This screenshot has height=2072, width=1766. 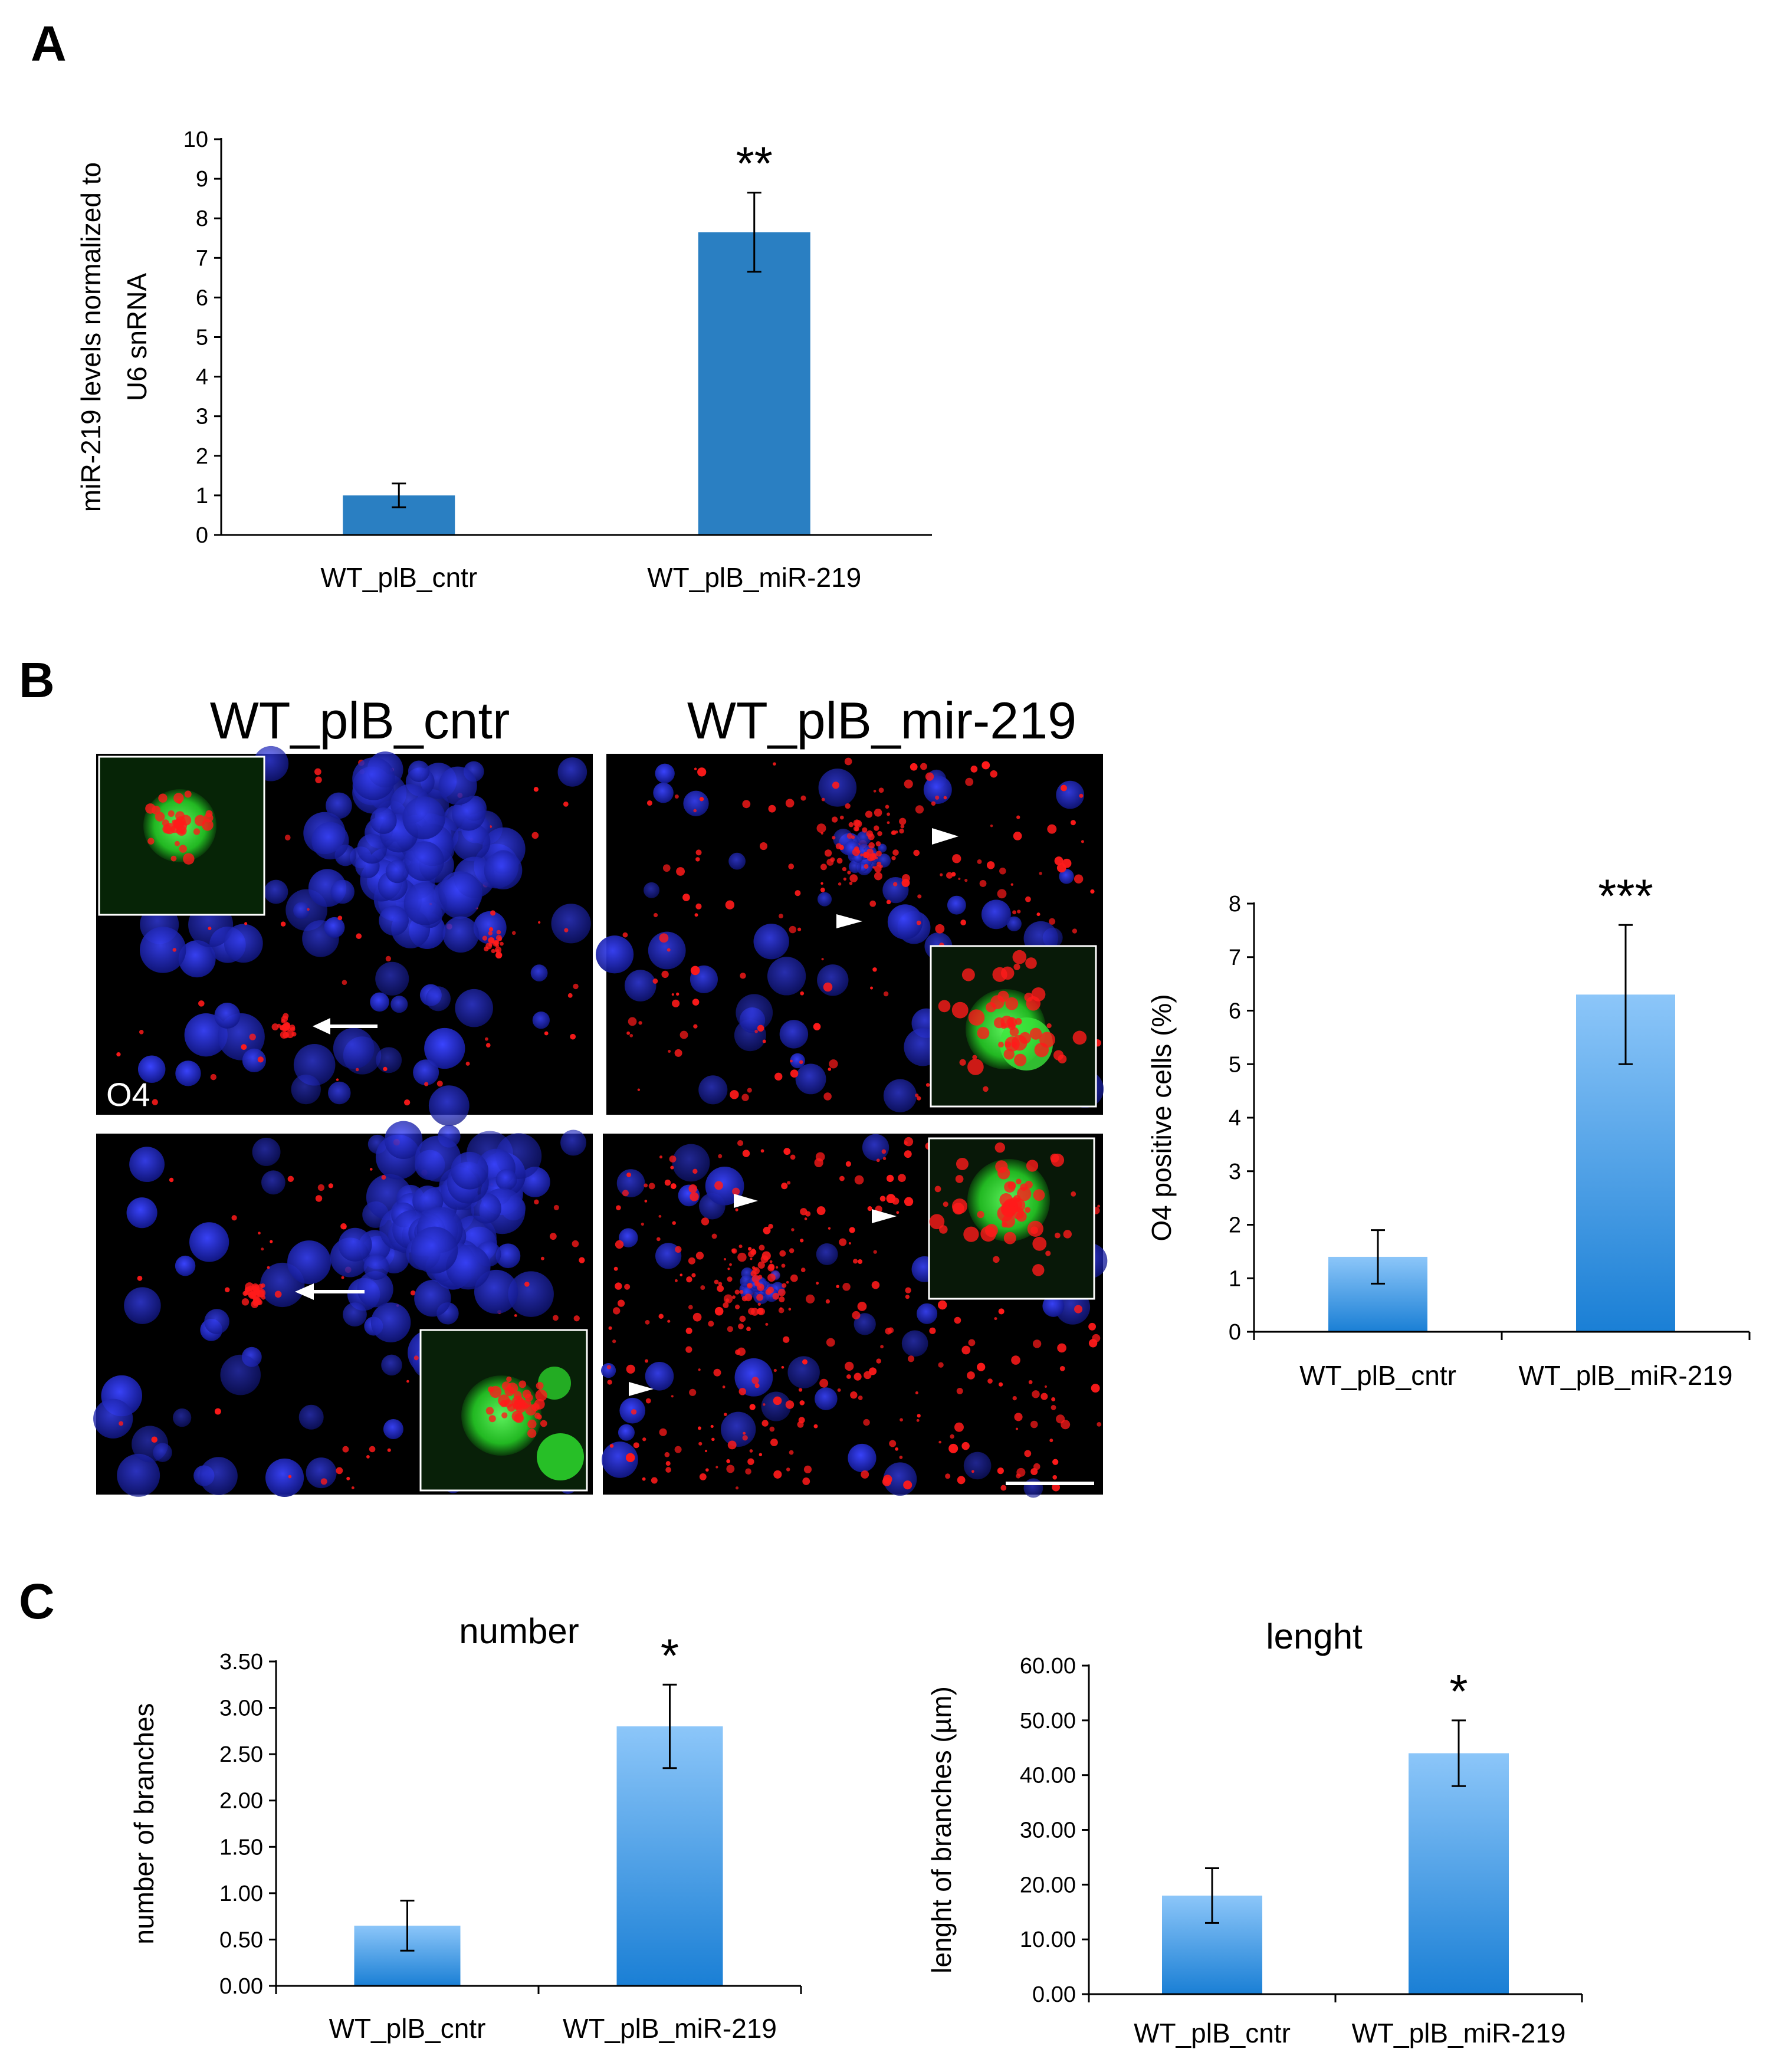 What do you see at coordinates (1625, 895) in the screenshot?
I see `significance-label: ***` at bounding box center [1625, 895].